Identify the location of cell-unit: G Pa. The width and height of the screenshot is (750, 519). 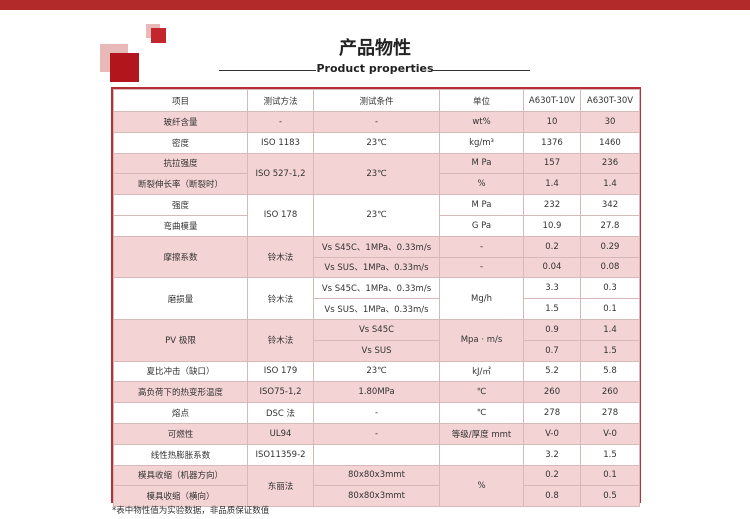
(481, 225).